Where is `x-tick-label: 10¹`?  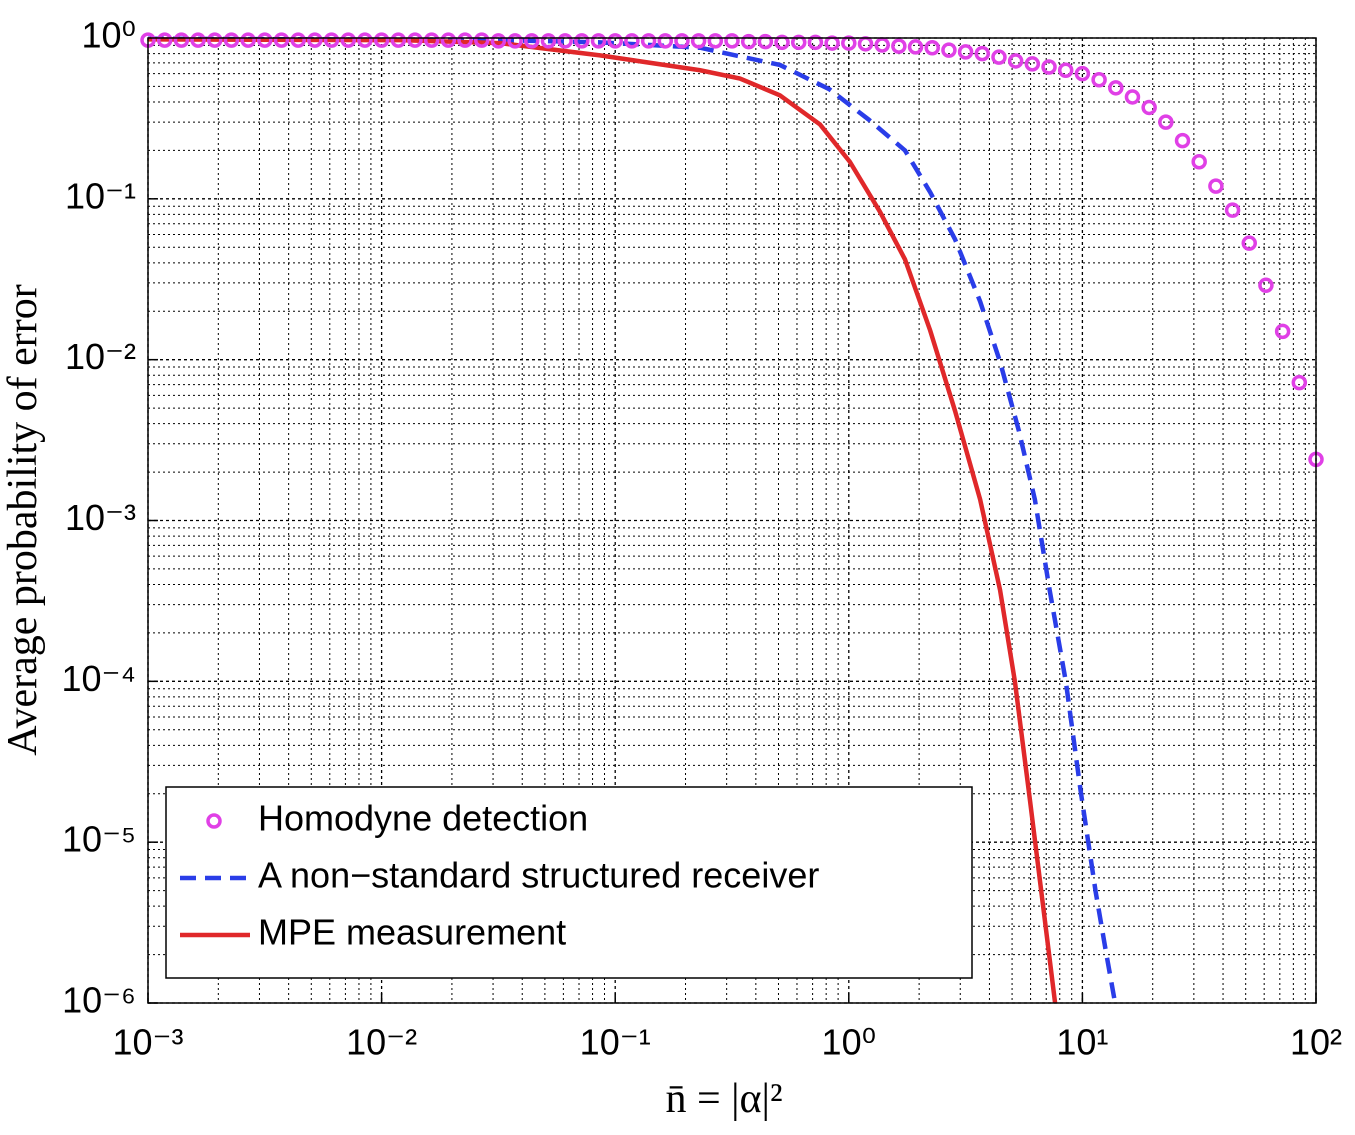 x-tick-label: 10¹ is located at coordinates (1082, 1042).